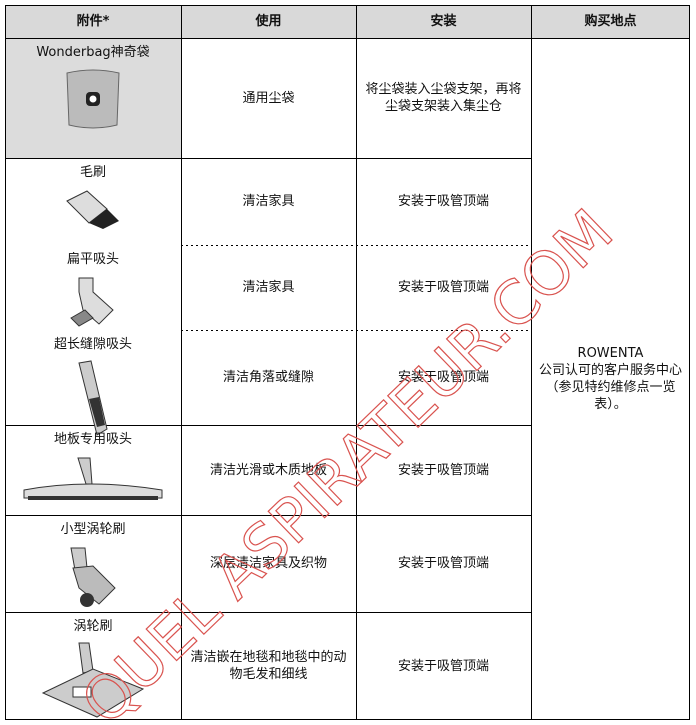 This screenshot has width=696, height=725. Describe the element at coordinates (92, 172) in the screenshot. I see `item-name: 毛刷` at that location.